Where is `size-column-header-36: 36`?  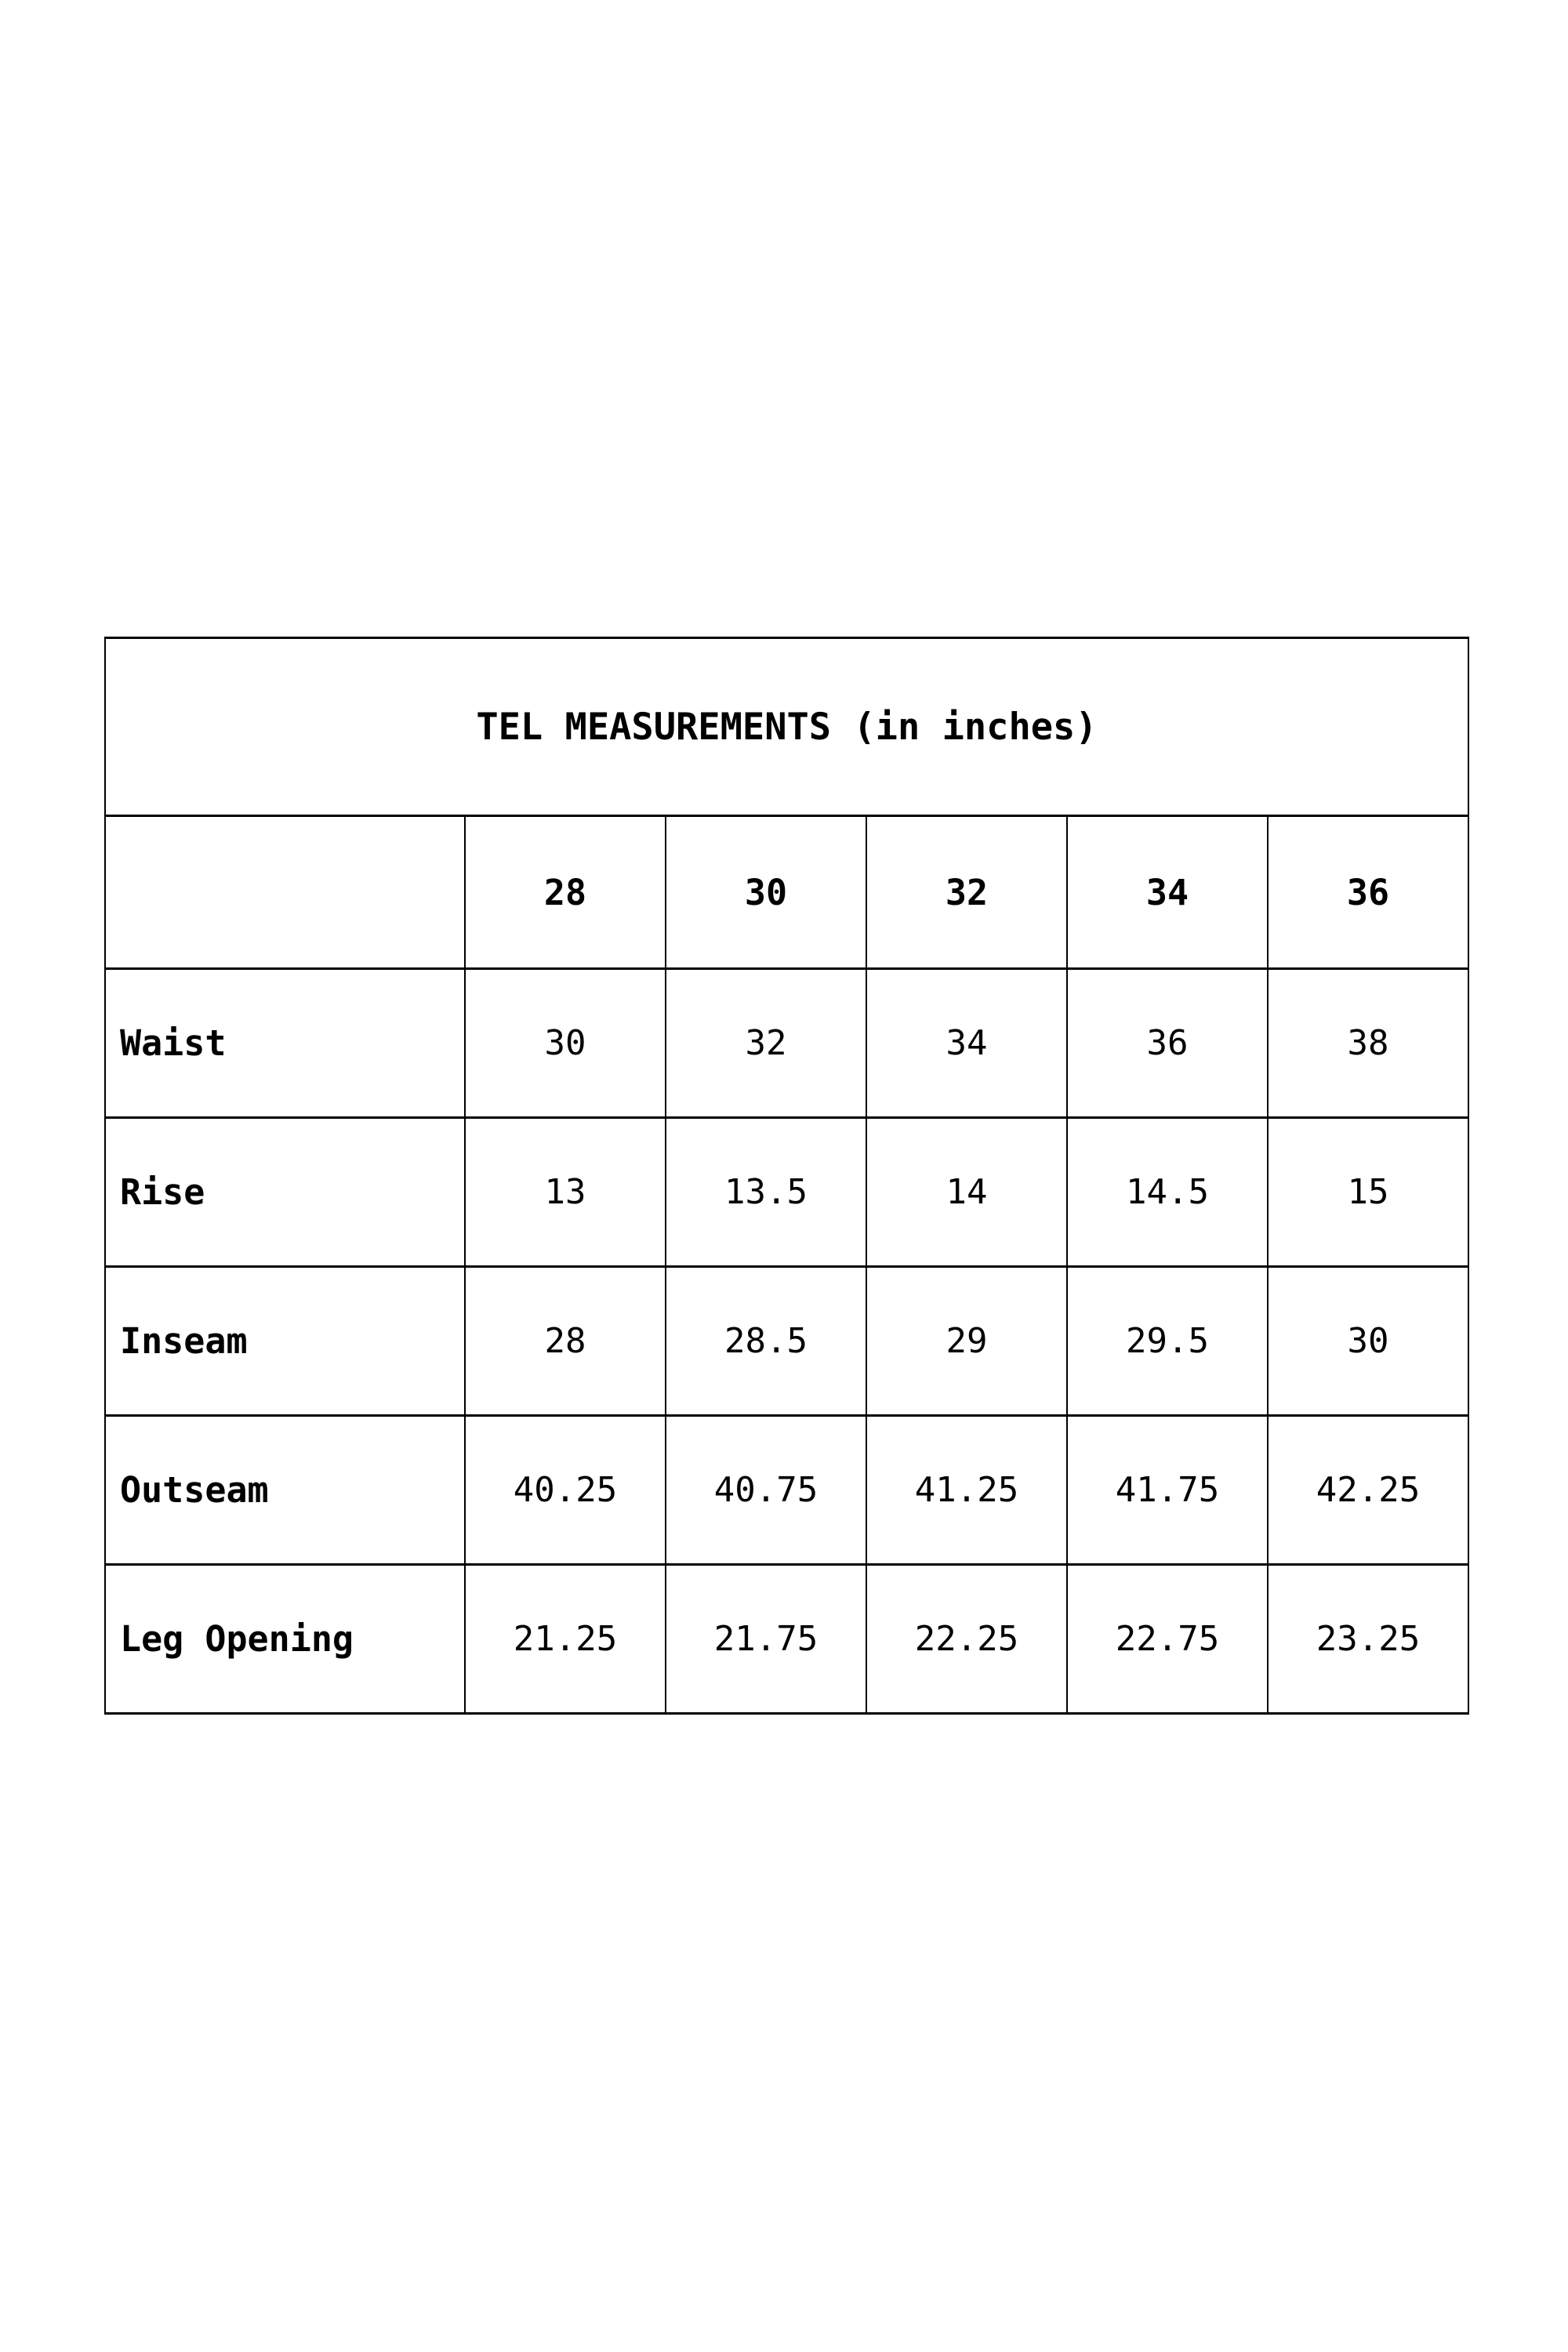 size-column-header-36: 36 is located at coordinates (1368, 892).